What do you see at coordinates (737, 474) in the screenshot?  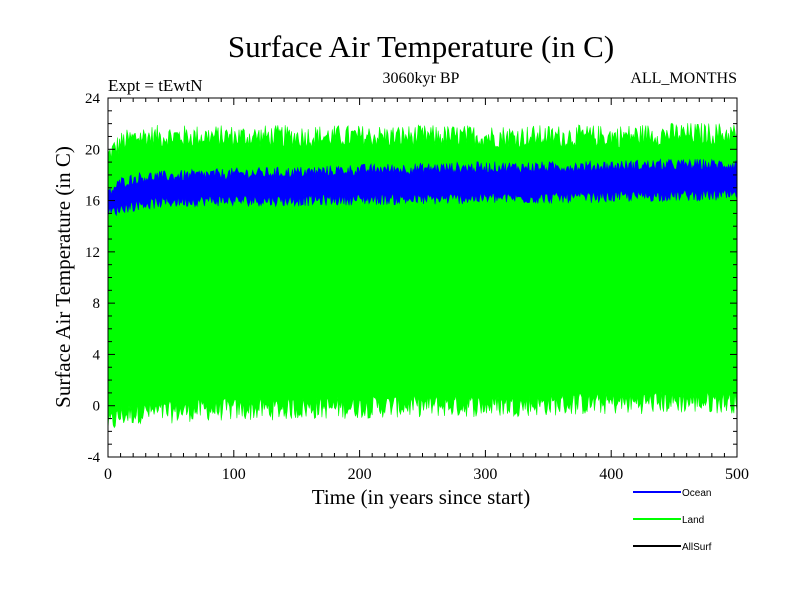 I see `x-tick-label: 500` at bounding box center [737, 474].